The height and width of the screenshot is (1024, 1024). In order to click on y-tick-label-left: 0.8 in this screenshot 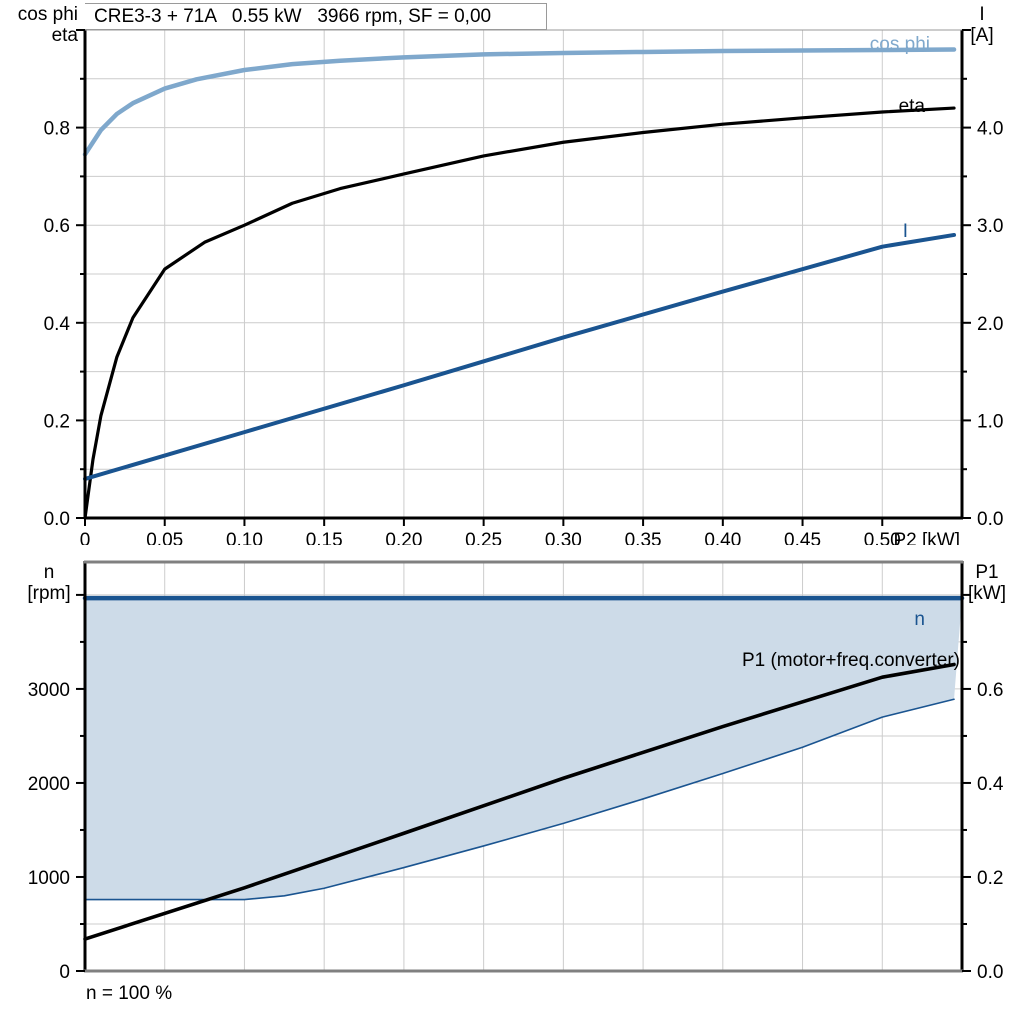, I will do `click(57, 129)`.